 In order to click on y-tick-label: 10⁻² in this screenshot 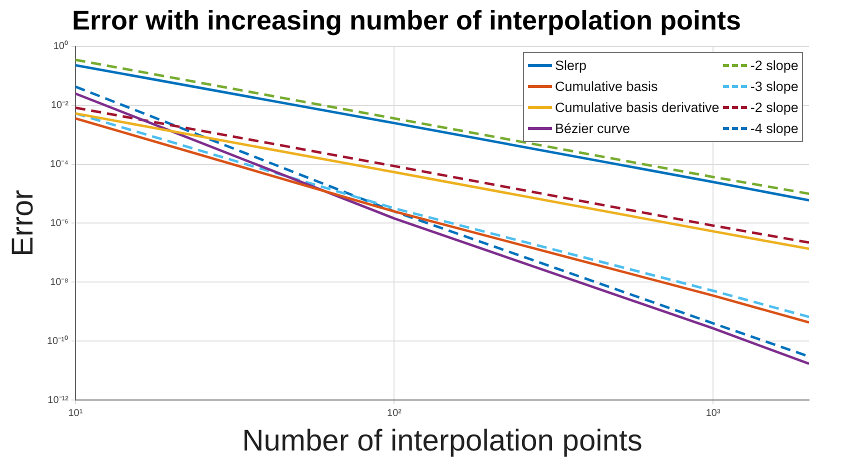, I will do `click(60, 106)`.